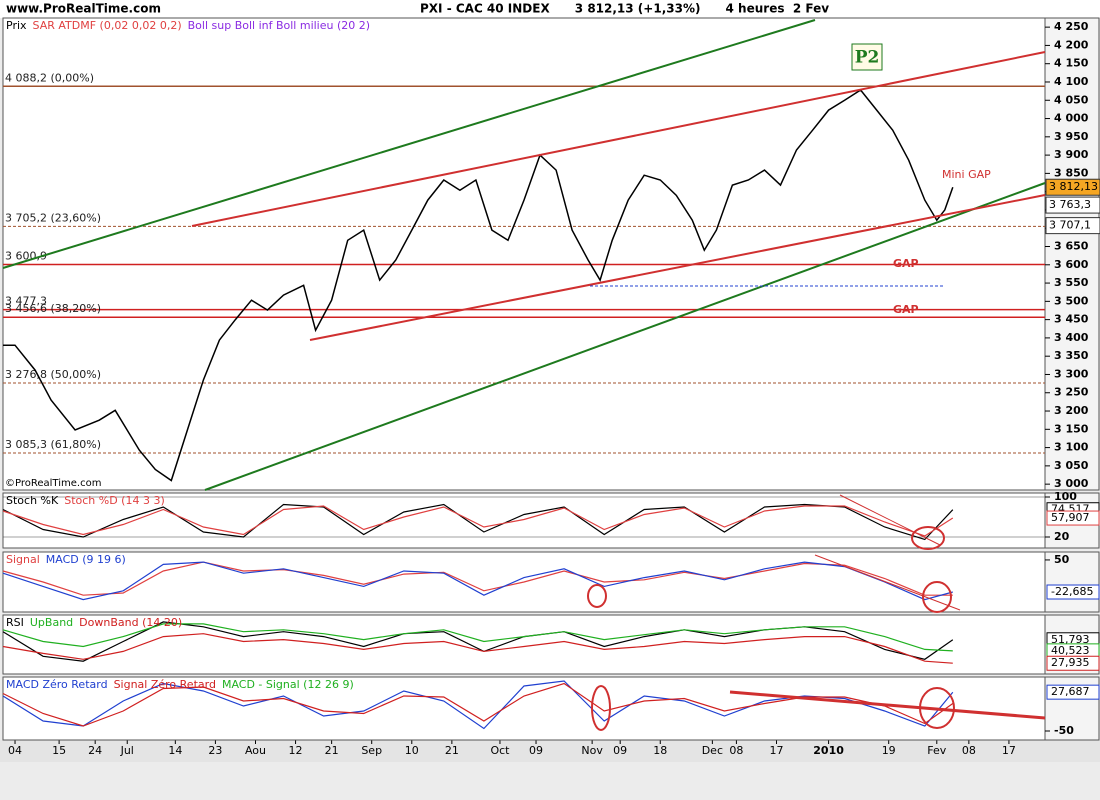  What do you see at coordinates (1071, 154) in the screenshot?
I see `y-tick-label: 3 900` at bounding box center [1071, 154].